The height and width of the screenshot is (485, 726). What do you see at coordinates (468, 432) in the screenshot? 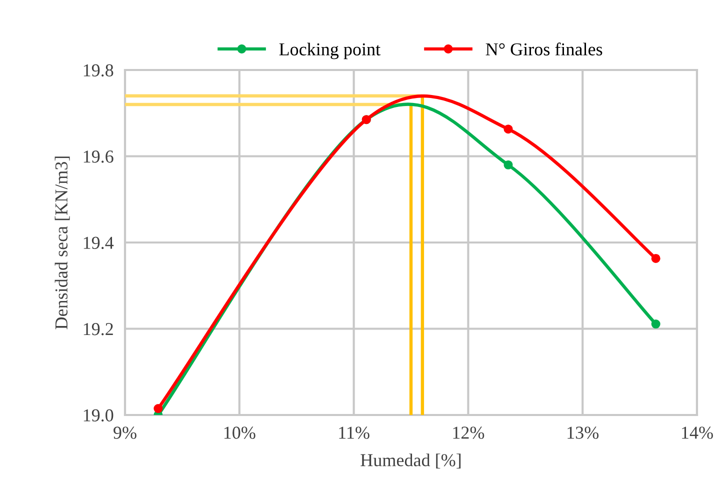
I see `x-tick-label: 12%` at bounding box center [468, 432].